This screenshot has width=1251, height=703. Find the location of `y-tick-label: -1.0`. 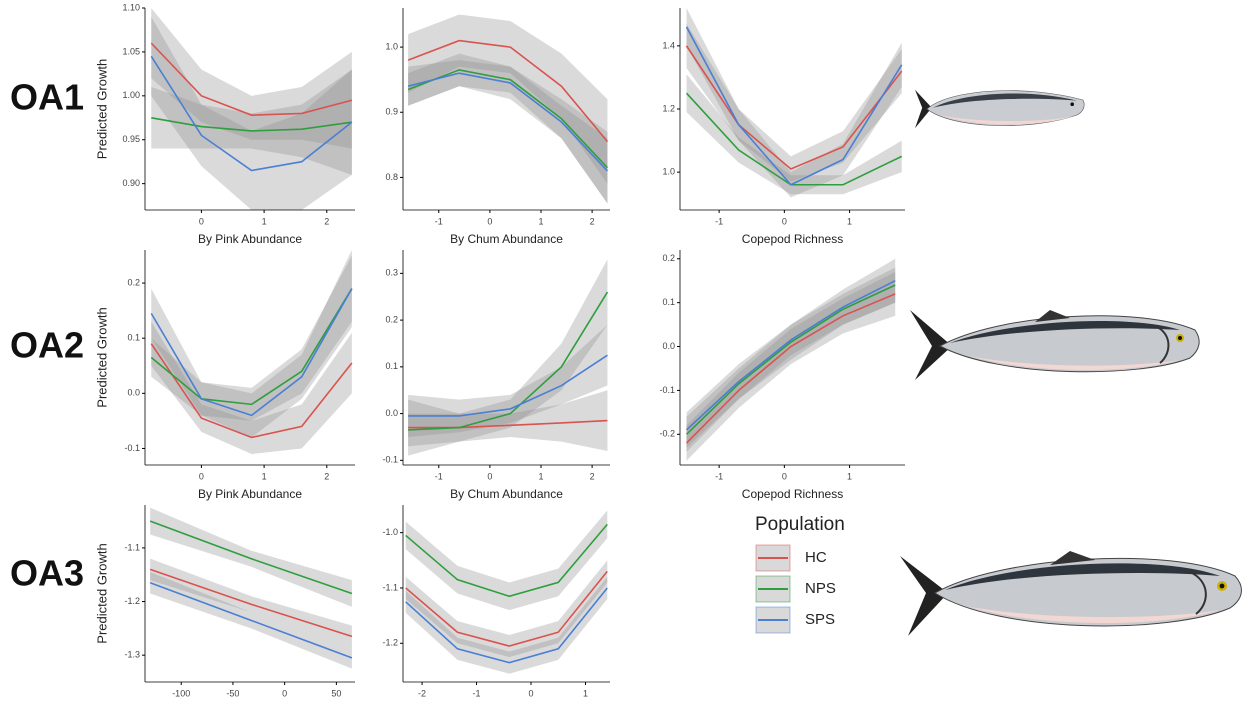

y-tick-label: -1.0 is located at coordinates (390, 532).